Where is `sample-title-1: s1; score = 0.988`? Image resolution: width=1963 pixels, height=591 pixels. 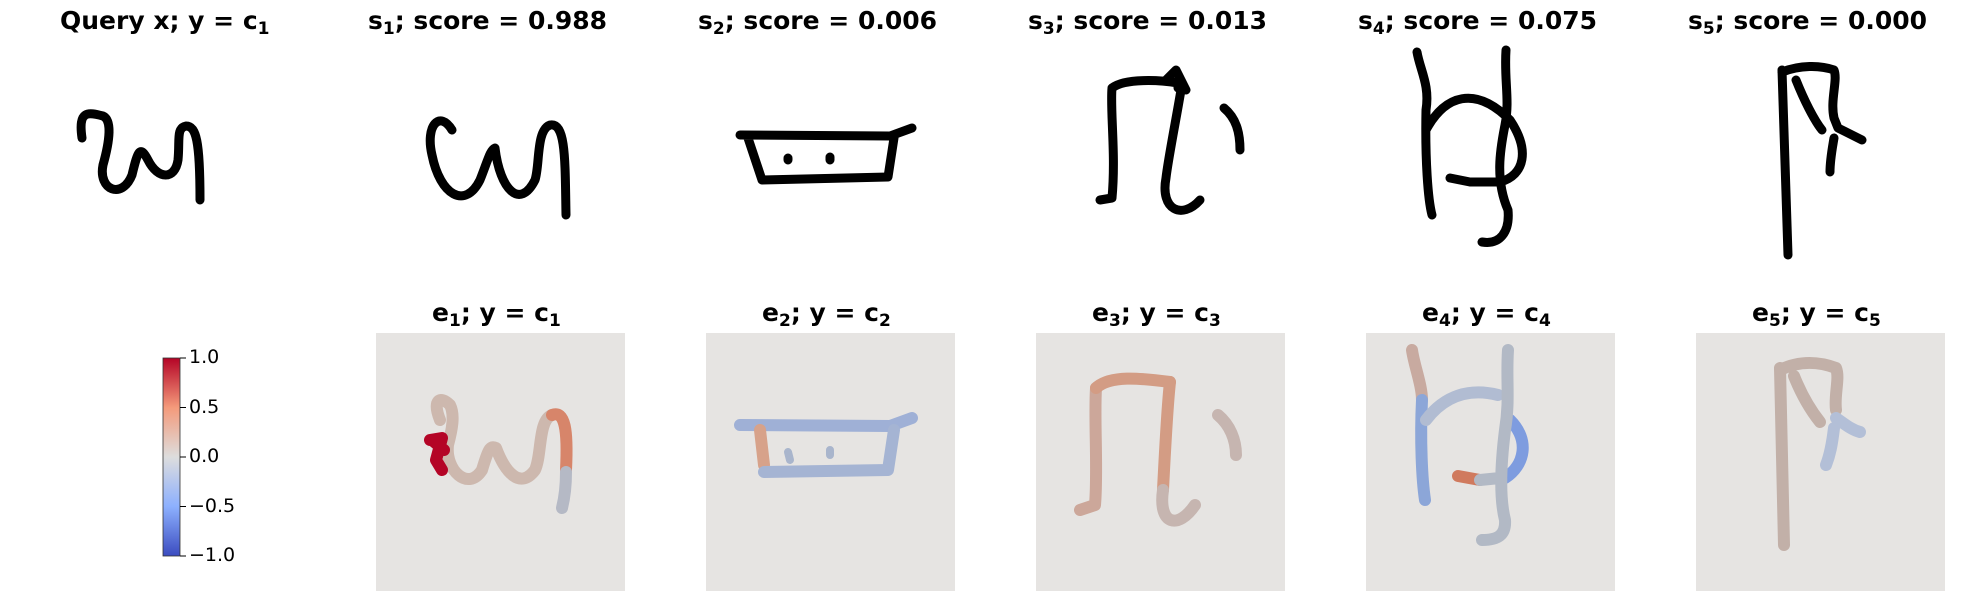 sample-title-1: s1; score = 0.988 is located at coordinates (488, 22).